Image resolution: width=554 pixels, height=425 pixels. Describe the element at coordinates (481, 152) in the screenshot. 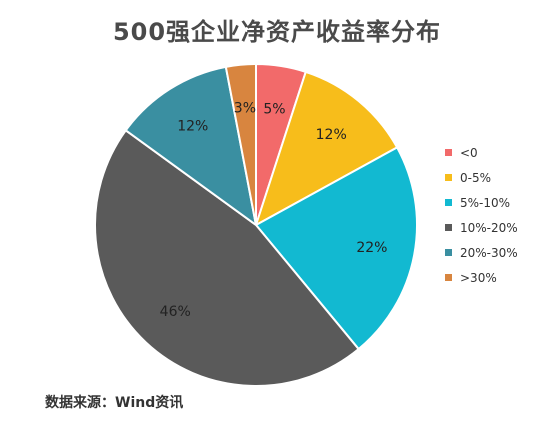

I see `legend-item: <0` at that location.